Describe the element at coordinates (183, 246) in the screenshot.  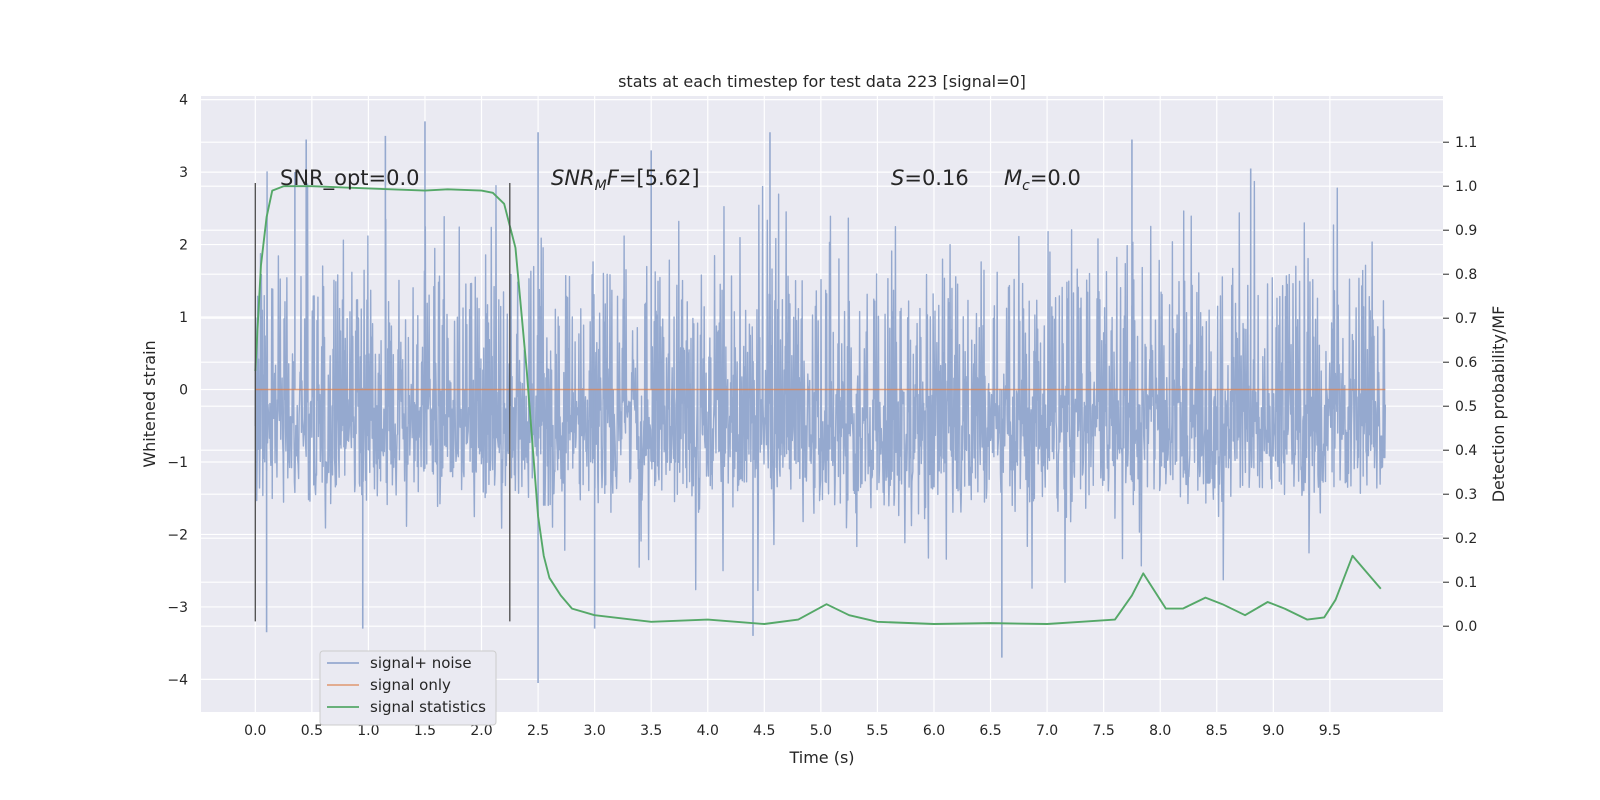
I see `y-tick-label: 2` at that location.